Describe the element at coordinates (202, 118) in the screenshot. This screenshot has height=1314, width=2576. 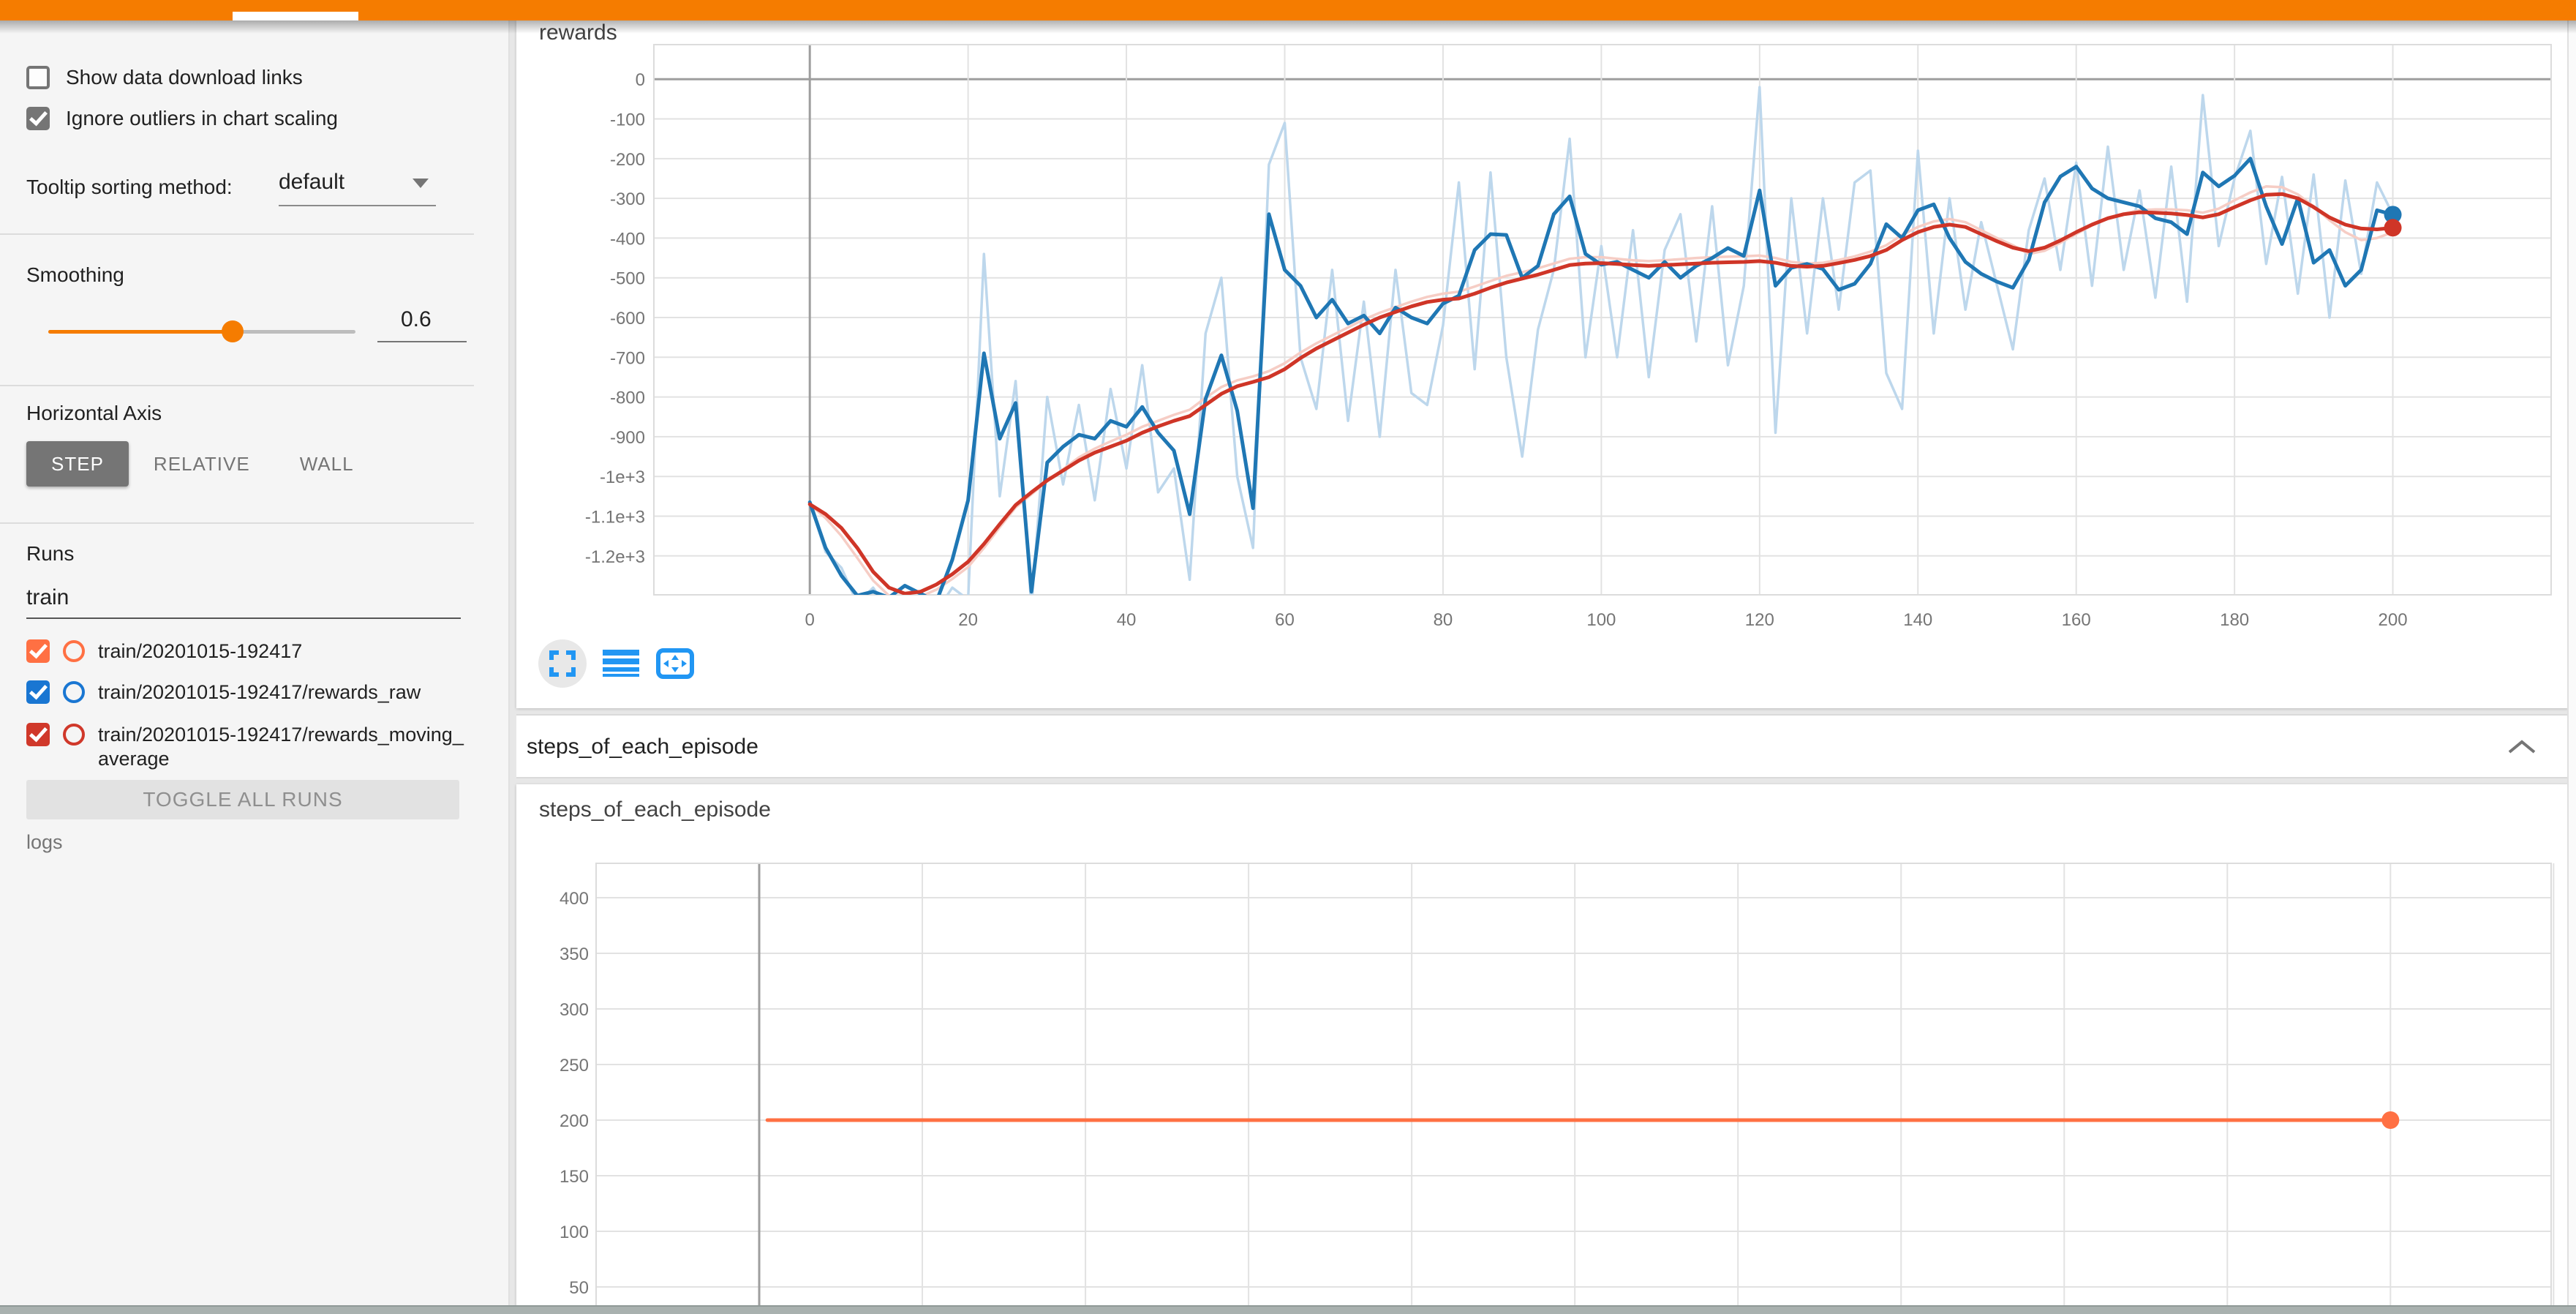
I see `option-label: Ignore outliers in chart scaling` at that location.